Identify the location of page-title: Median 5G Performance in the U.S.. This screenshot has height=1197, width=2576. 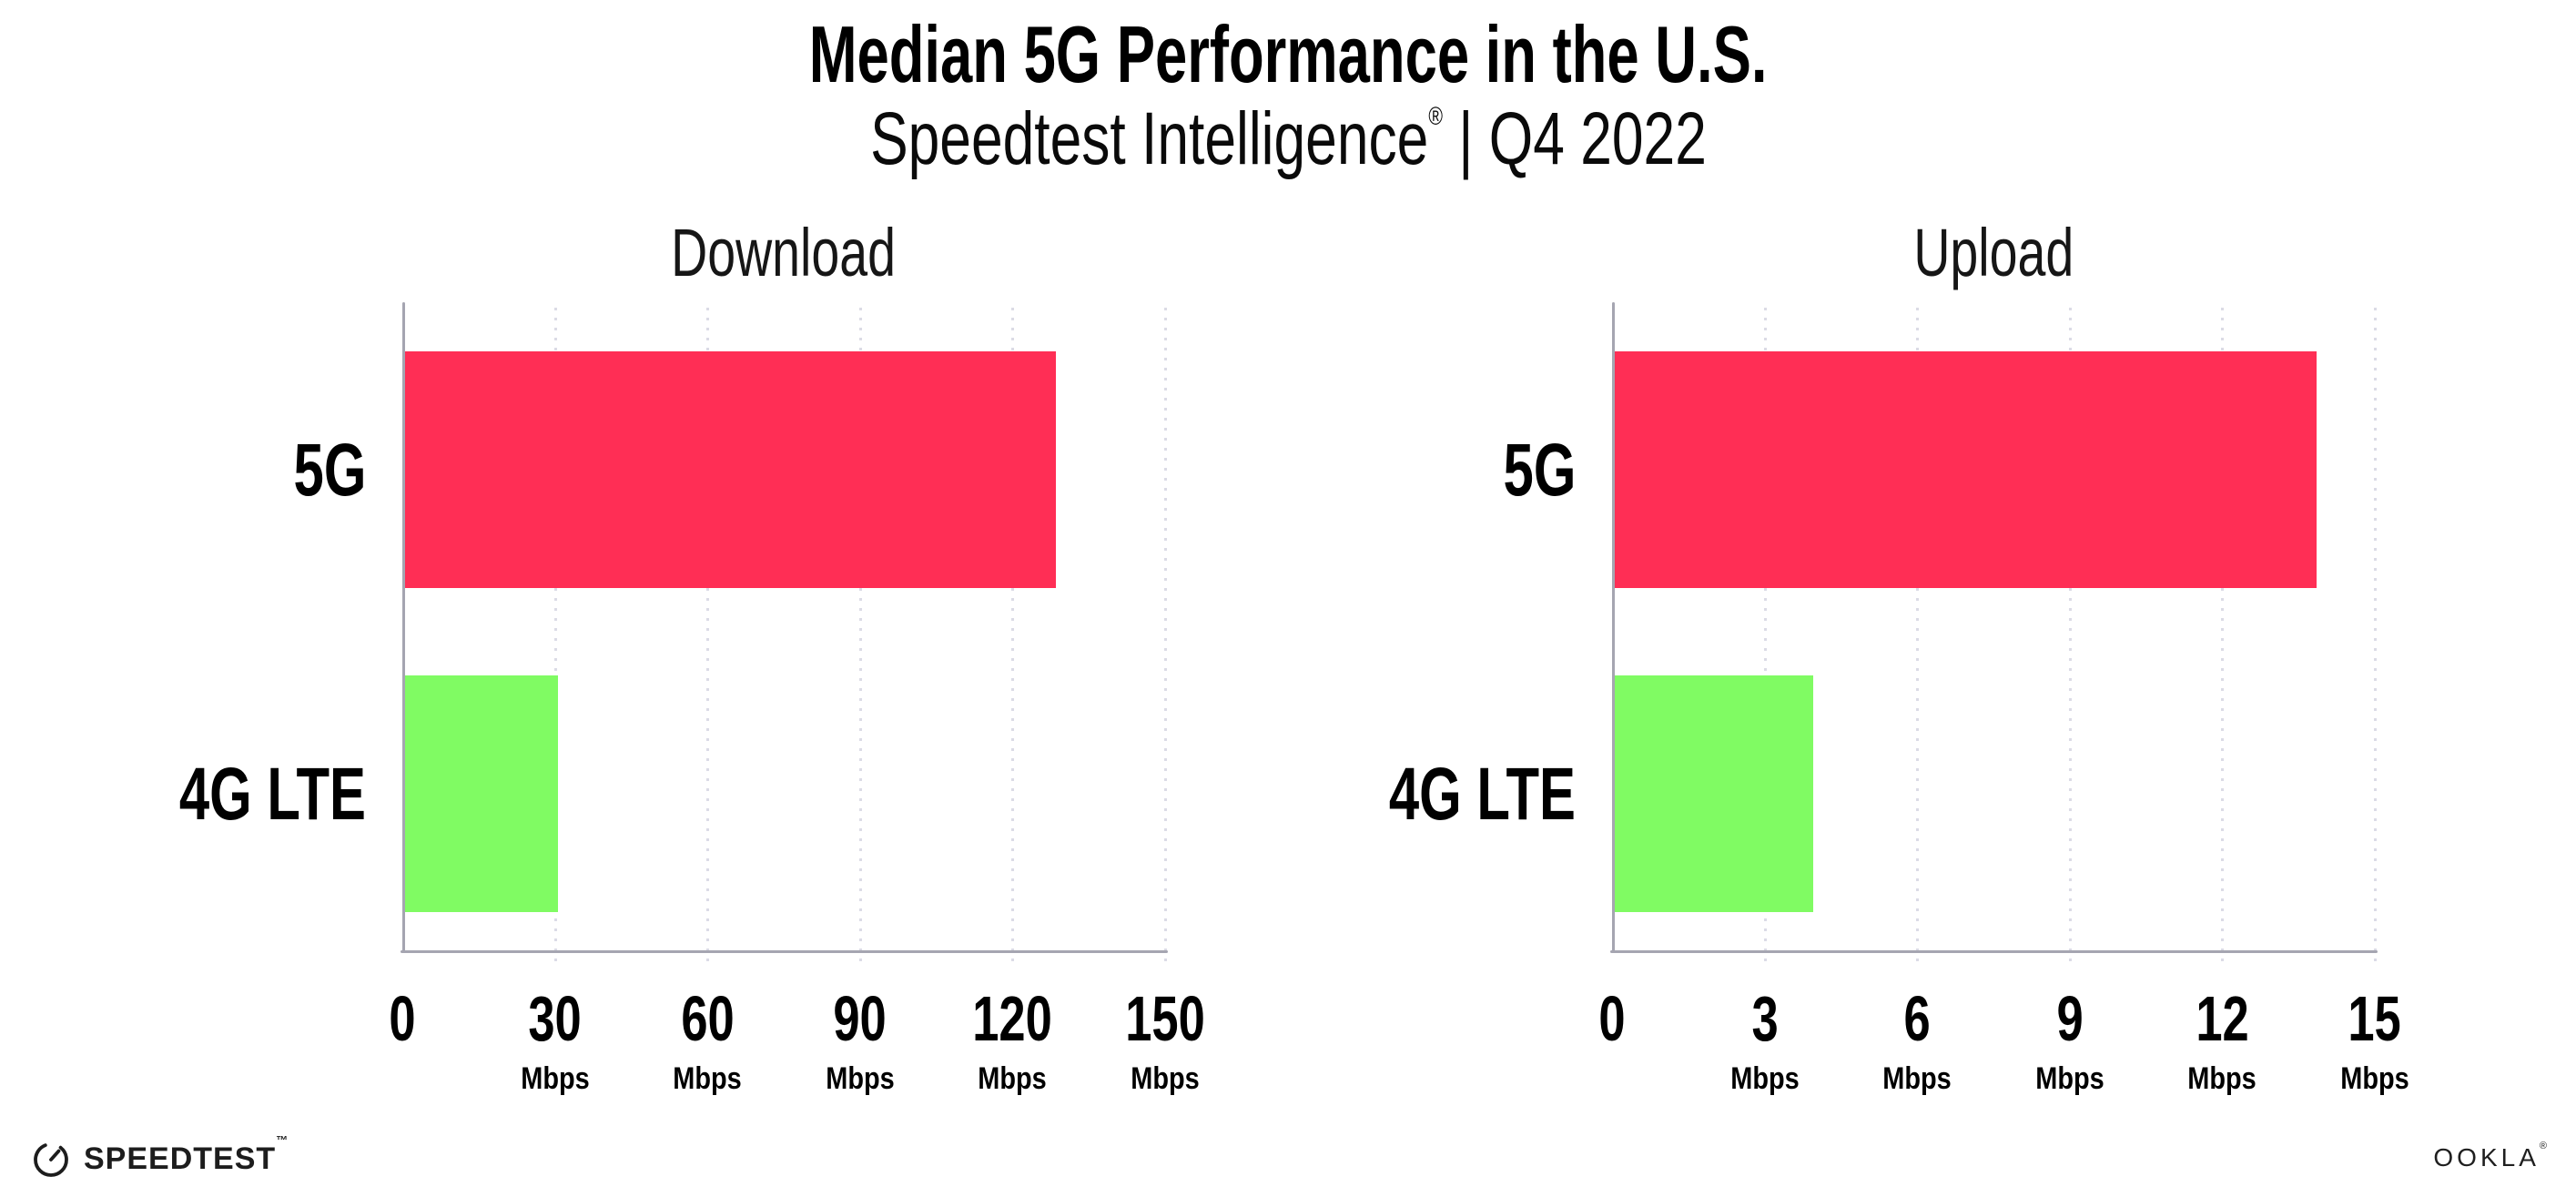
(1288, 55).